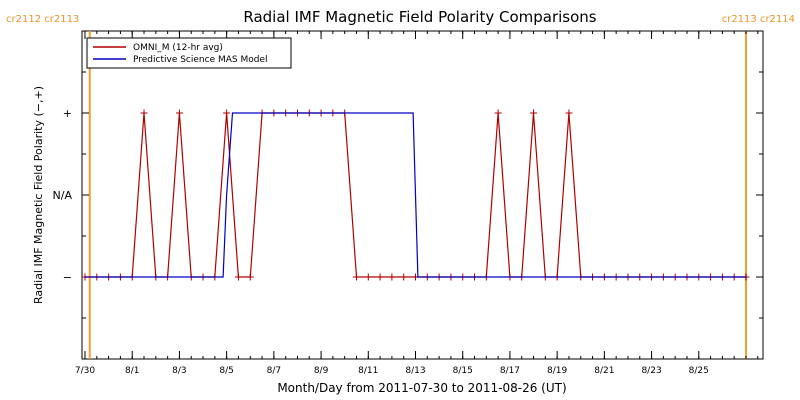  Describe the element at coordinates (510, 371) in the screenshot. I see `x-tick-label: 8/17` at that location.